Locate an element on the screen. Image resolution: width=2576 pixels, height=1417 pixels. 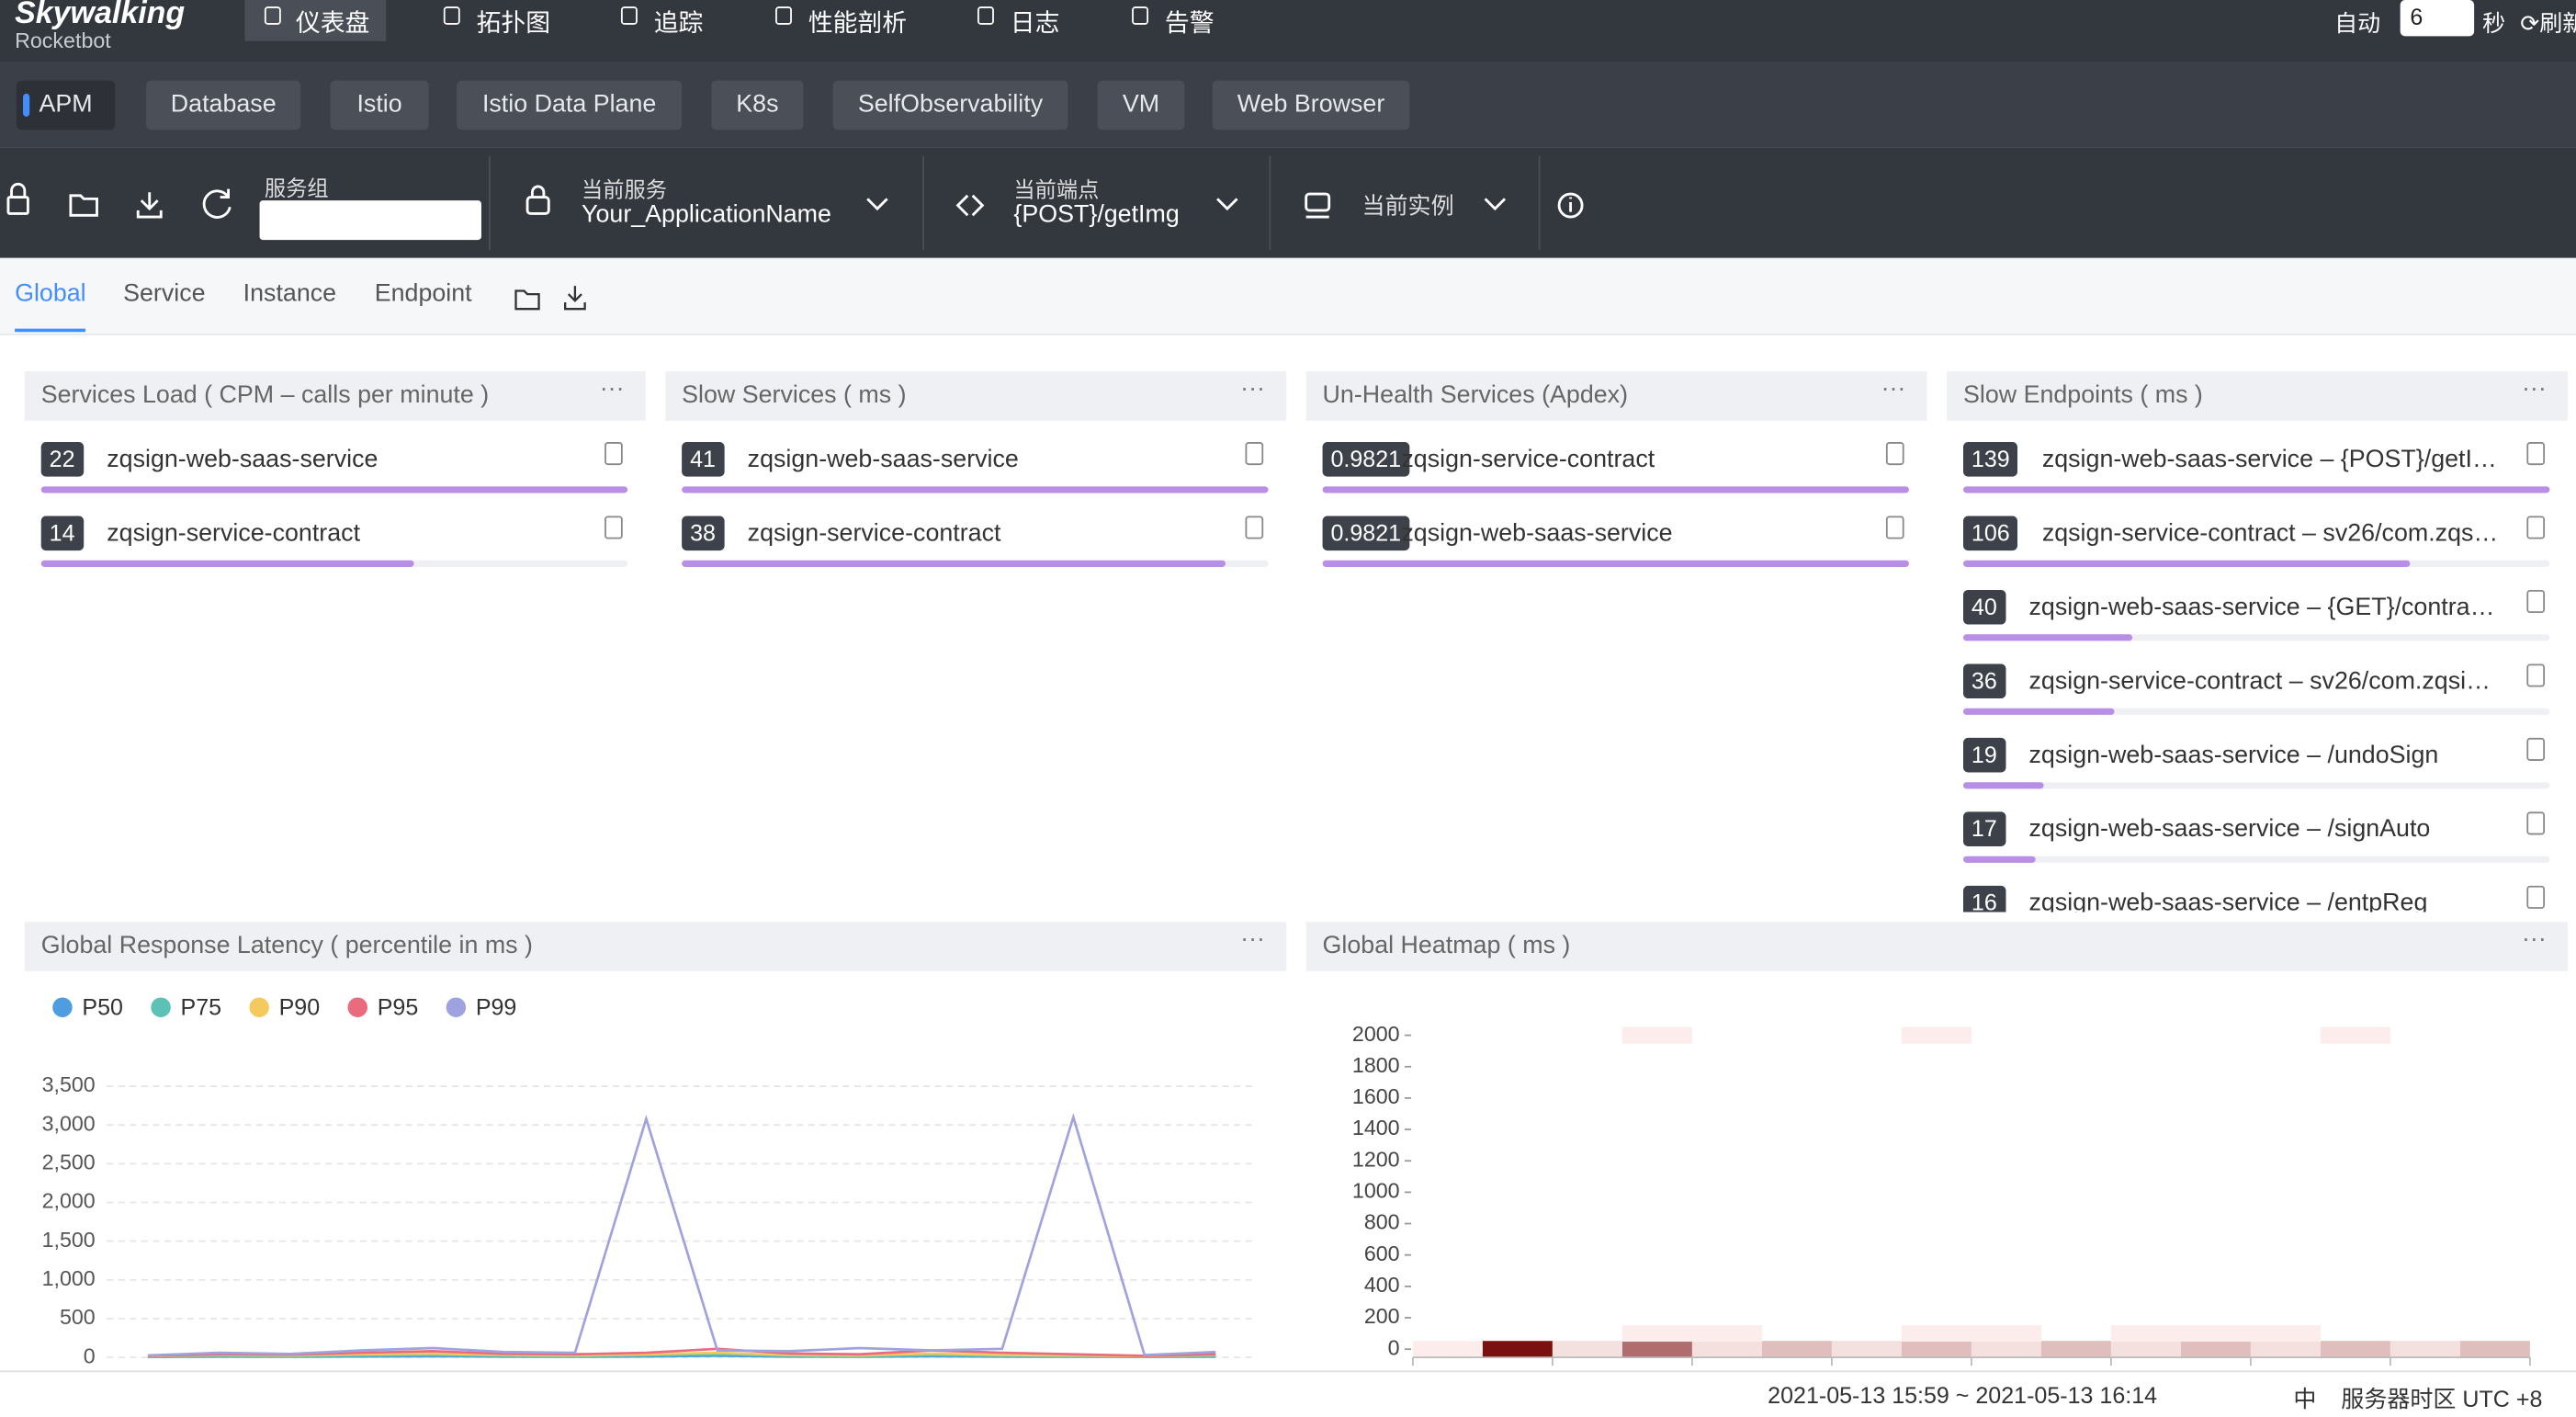
y-tick-label: 1,000 is located at coordinates (69, 1278).